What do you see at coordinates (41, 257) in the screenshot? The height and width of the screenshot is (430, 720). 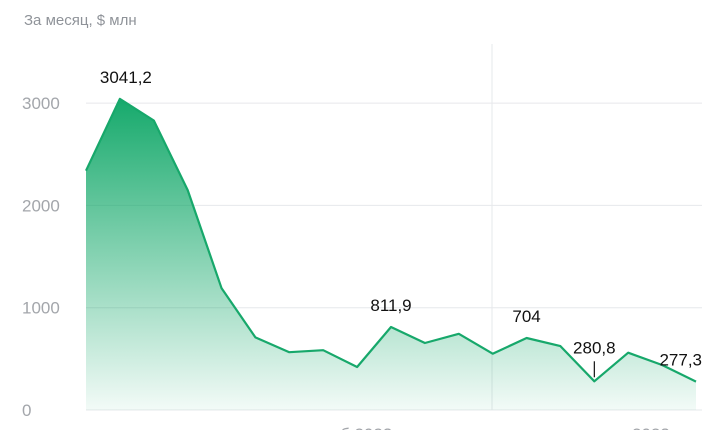 I see `y-axis-ticks: 0 1000 2000 3000` at bounding box center [41, 257].